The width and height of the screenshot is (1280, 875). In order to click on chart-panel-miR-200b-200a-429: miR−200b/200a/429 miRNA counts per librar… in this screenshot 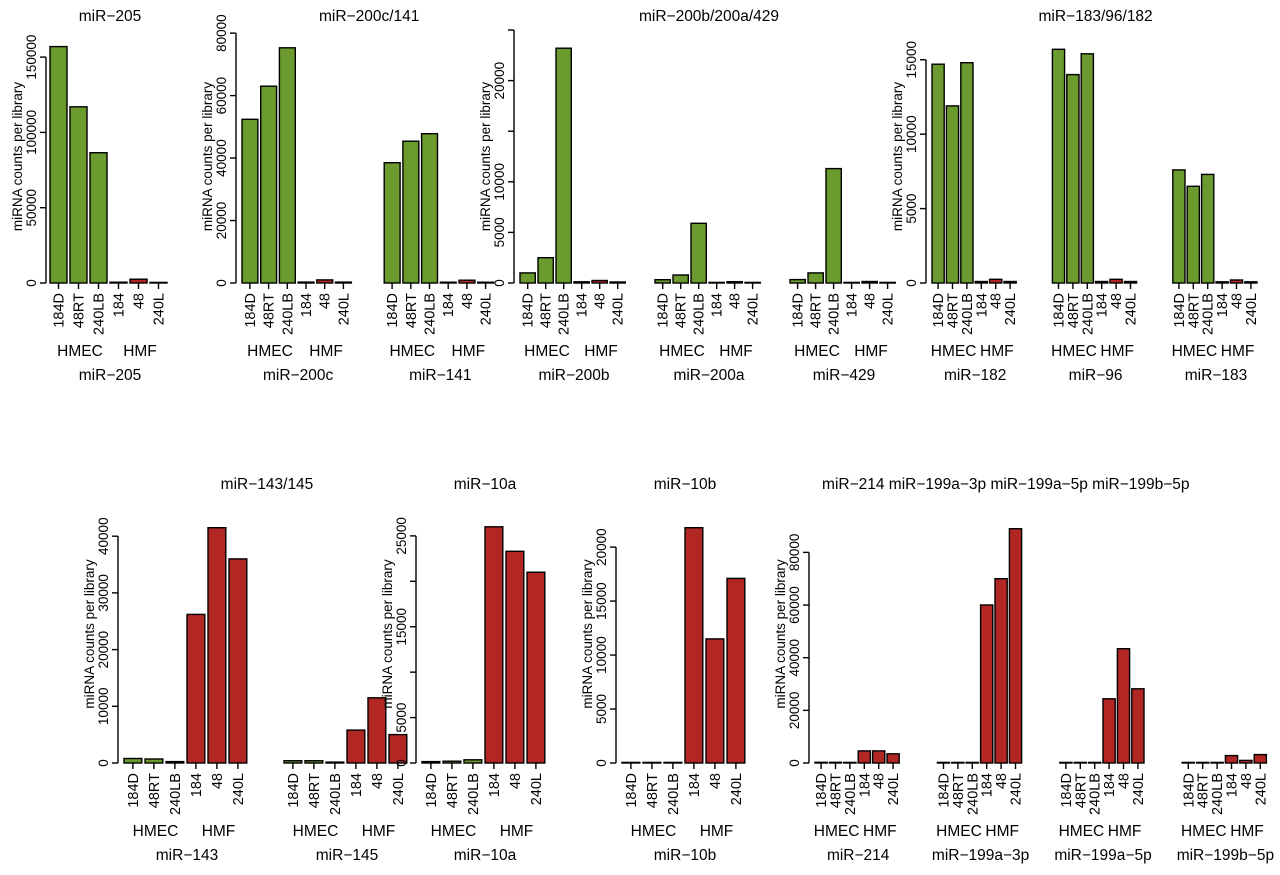, I will do `click(687, 196)`.